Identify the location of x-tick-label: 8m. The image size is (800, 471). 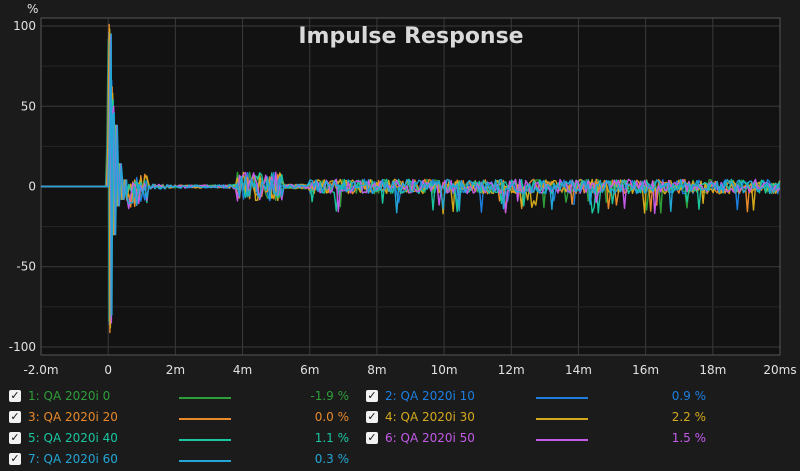
(376, 370).